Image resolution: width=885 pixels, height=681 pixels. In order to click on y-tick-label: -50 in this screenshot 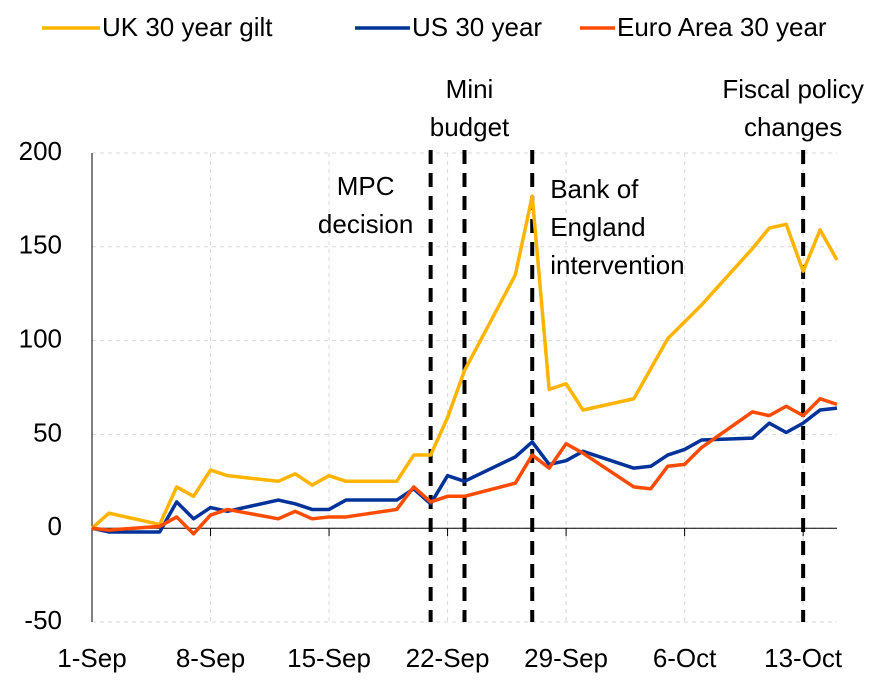, I will do `click(43, 620)`.